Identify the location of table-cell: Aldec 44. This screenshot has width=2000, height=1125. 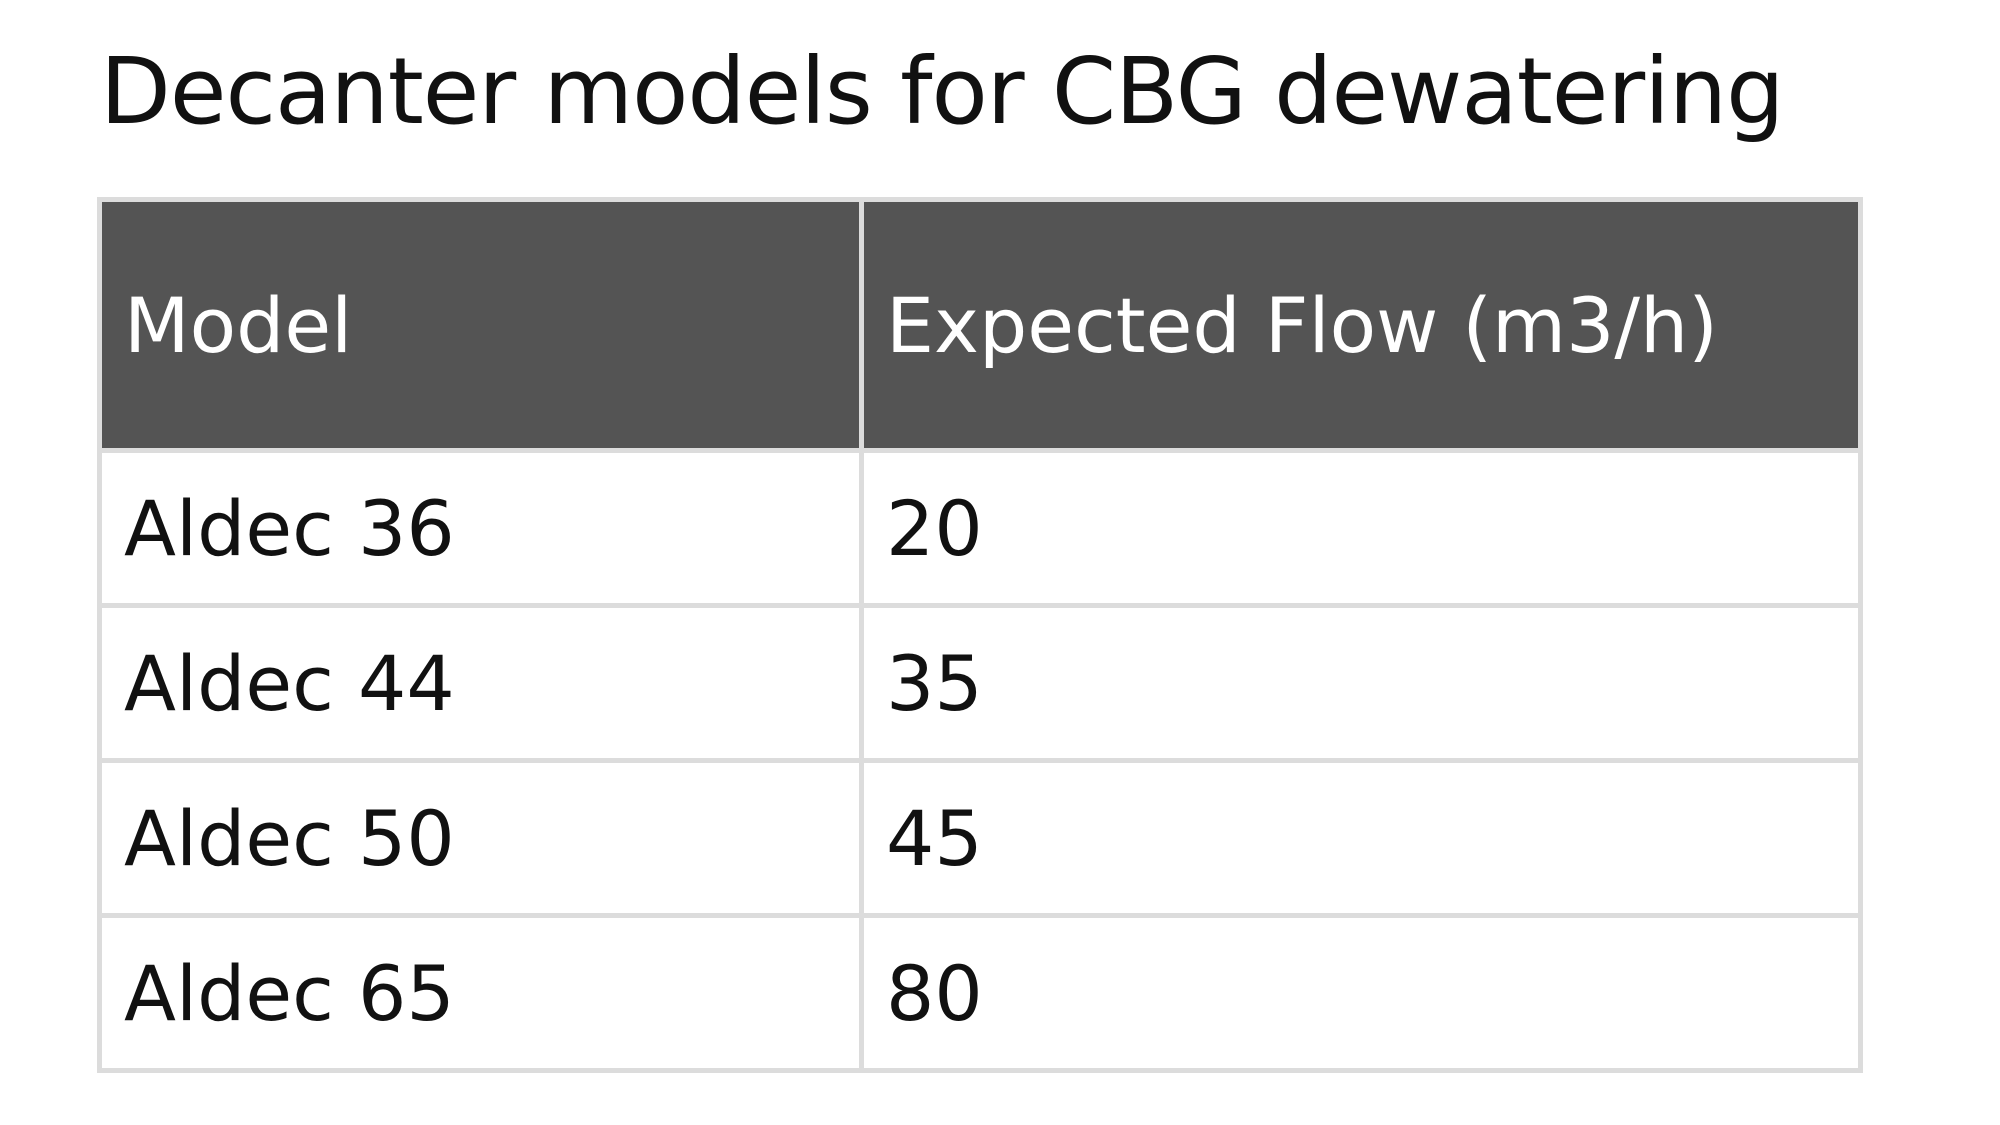
(480, 683).